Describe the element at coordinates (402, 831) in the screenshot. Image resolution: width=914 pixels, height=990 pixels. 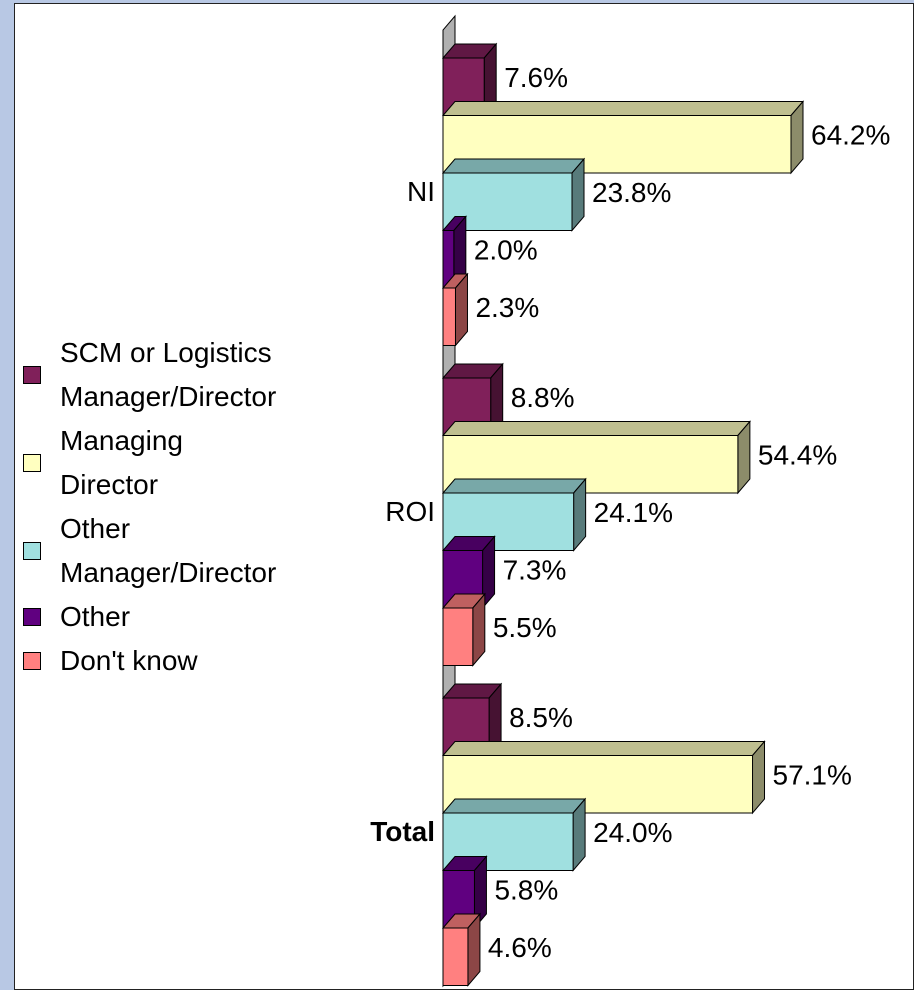
I see `category-label: Total` at that location.